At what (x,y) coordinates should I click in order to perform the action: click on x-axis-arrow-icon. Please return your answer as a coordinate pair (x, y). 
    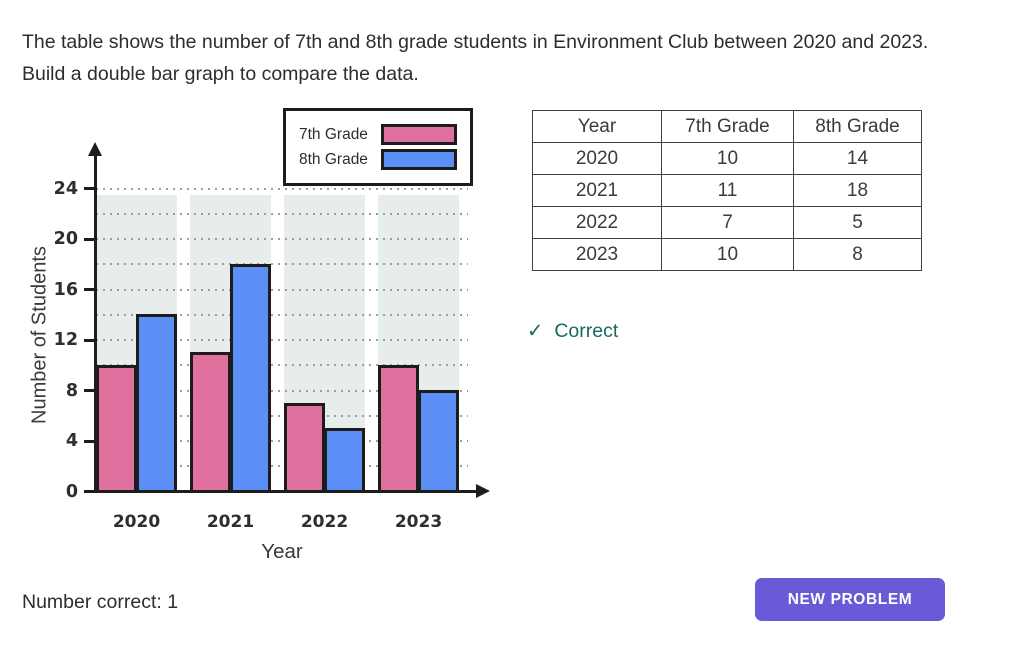
    Looking at the image, I should click on (483, 491).